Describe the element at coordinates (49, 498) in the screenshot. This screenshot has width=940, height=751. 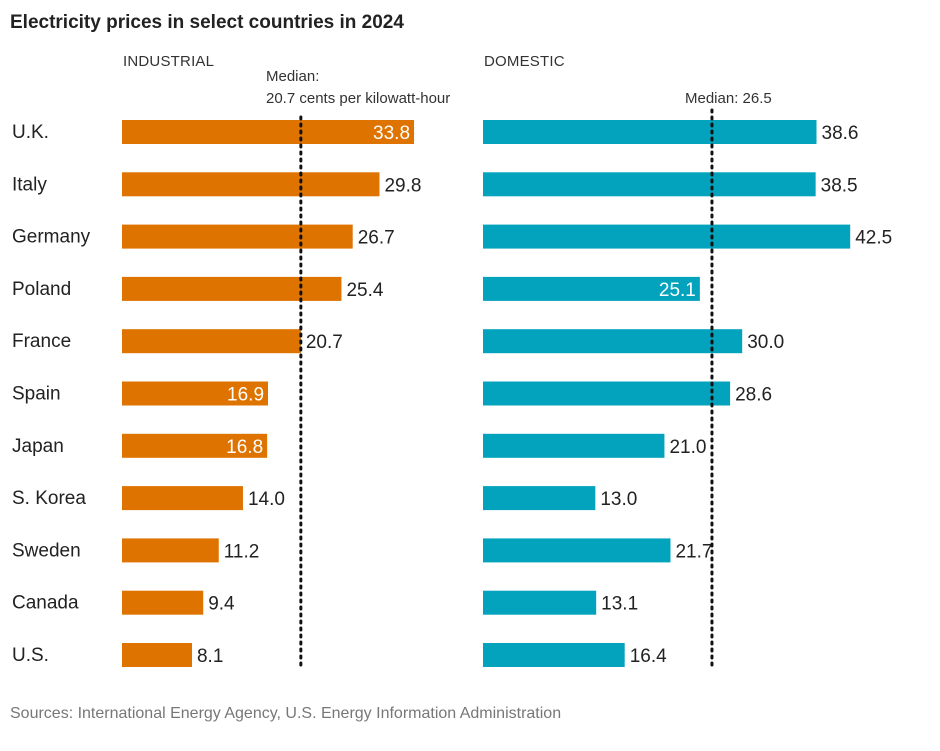
I see `category-label: S. Korea` at that location.